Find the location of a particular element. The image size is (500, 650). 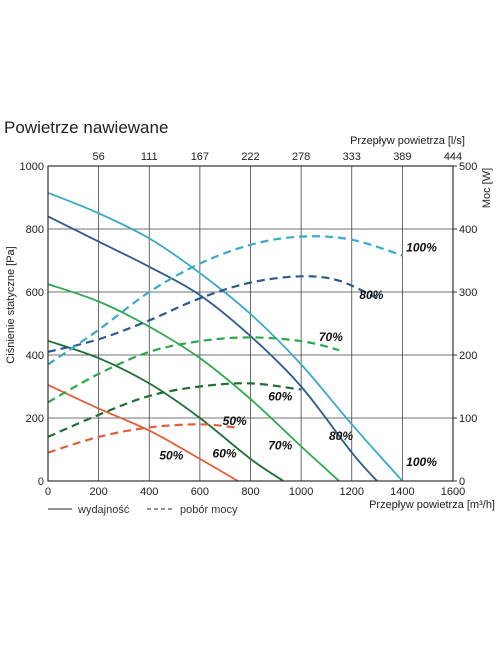

x-tick-label: 0 is located at coordinates (48, 492).